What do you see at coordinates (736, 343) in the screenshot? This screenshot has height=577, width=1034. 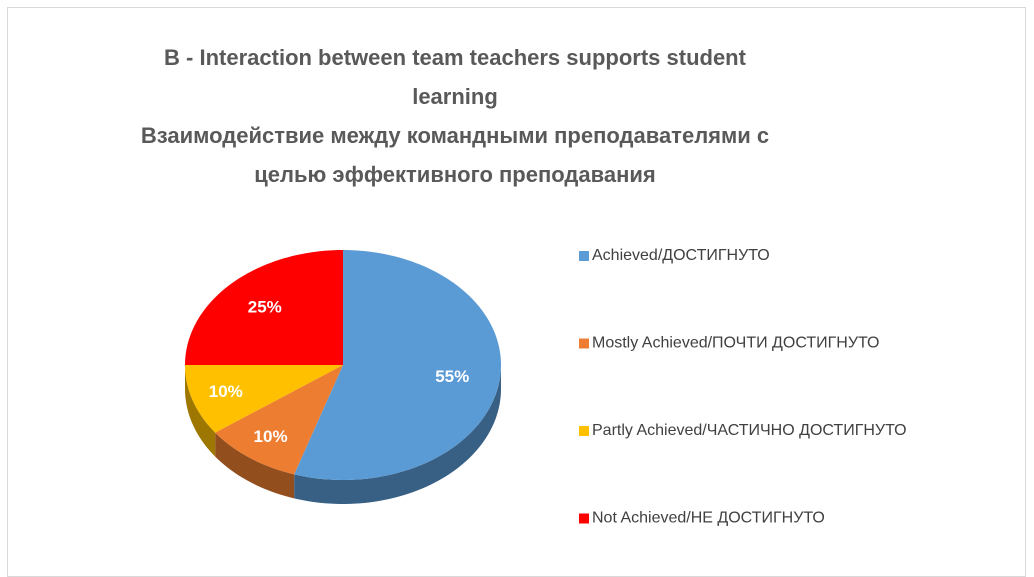 I see `legend-label: Mostly Achieved/ПОЧТИ ДОСТИГНУТО` at bounding box center [736, 343].